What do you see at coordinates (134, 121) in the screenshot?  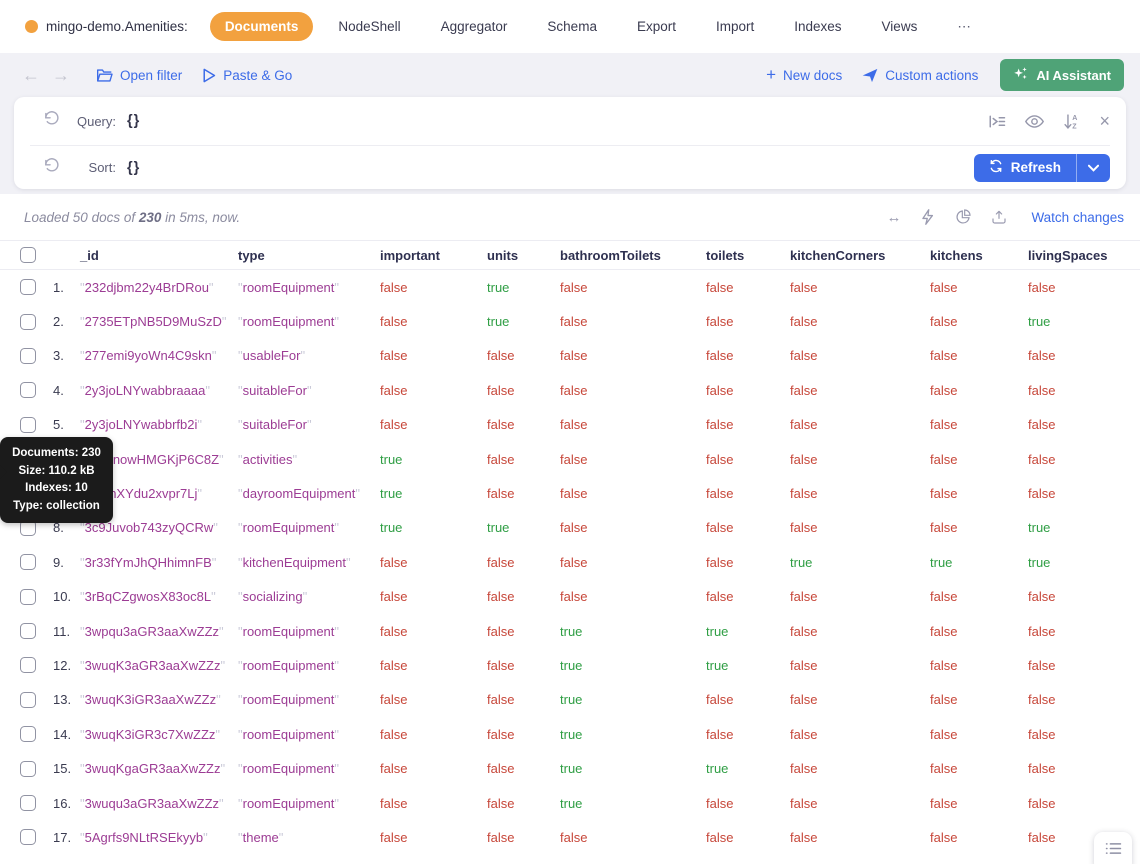 I see `query-input: {}` at bounding box center [134, 121].